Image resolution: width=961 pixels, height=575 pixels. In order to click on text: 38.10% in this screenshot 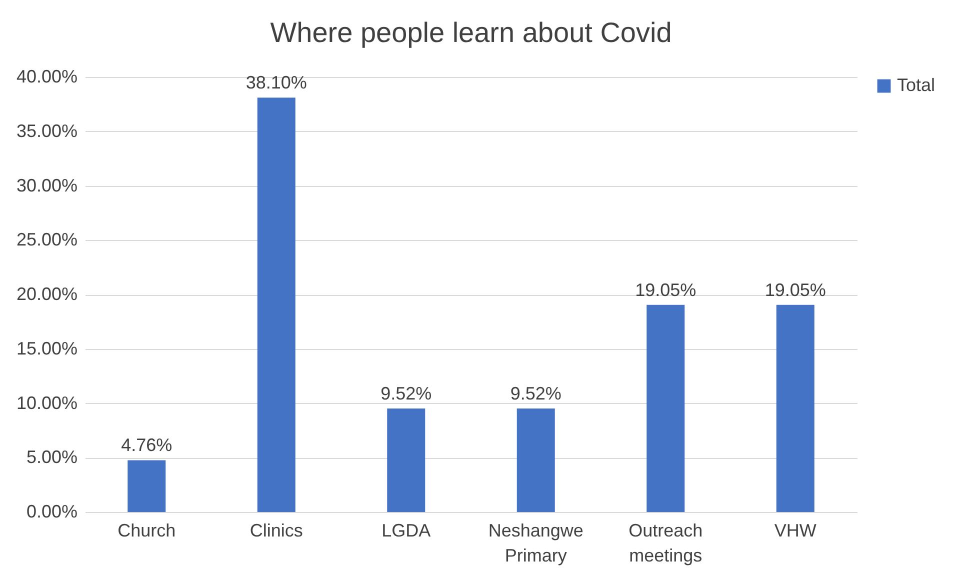, I will do `click(276, 82)`.